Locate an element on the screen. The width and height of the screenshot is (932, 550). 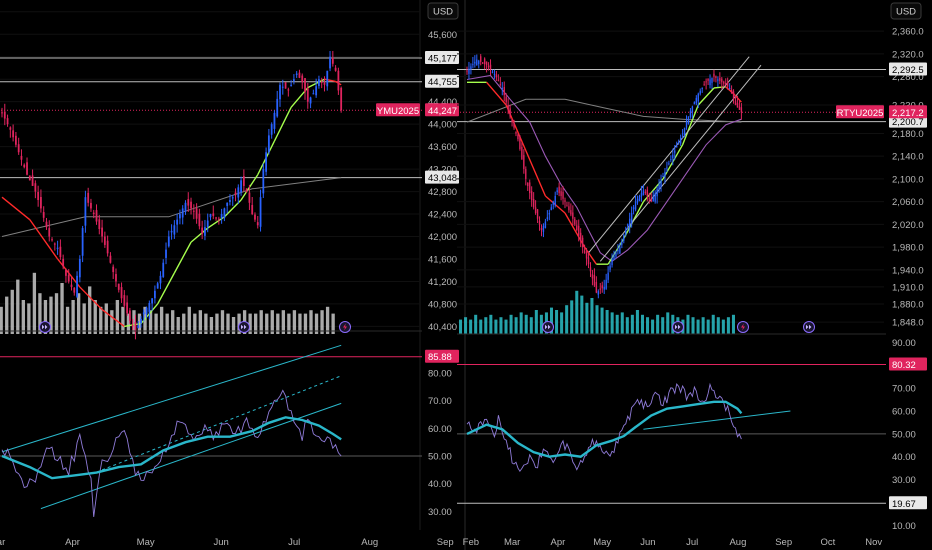
price-tick-label: 42,400 is located at coordinates (442, 215).